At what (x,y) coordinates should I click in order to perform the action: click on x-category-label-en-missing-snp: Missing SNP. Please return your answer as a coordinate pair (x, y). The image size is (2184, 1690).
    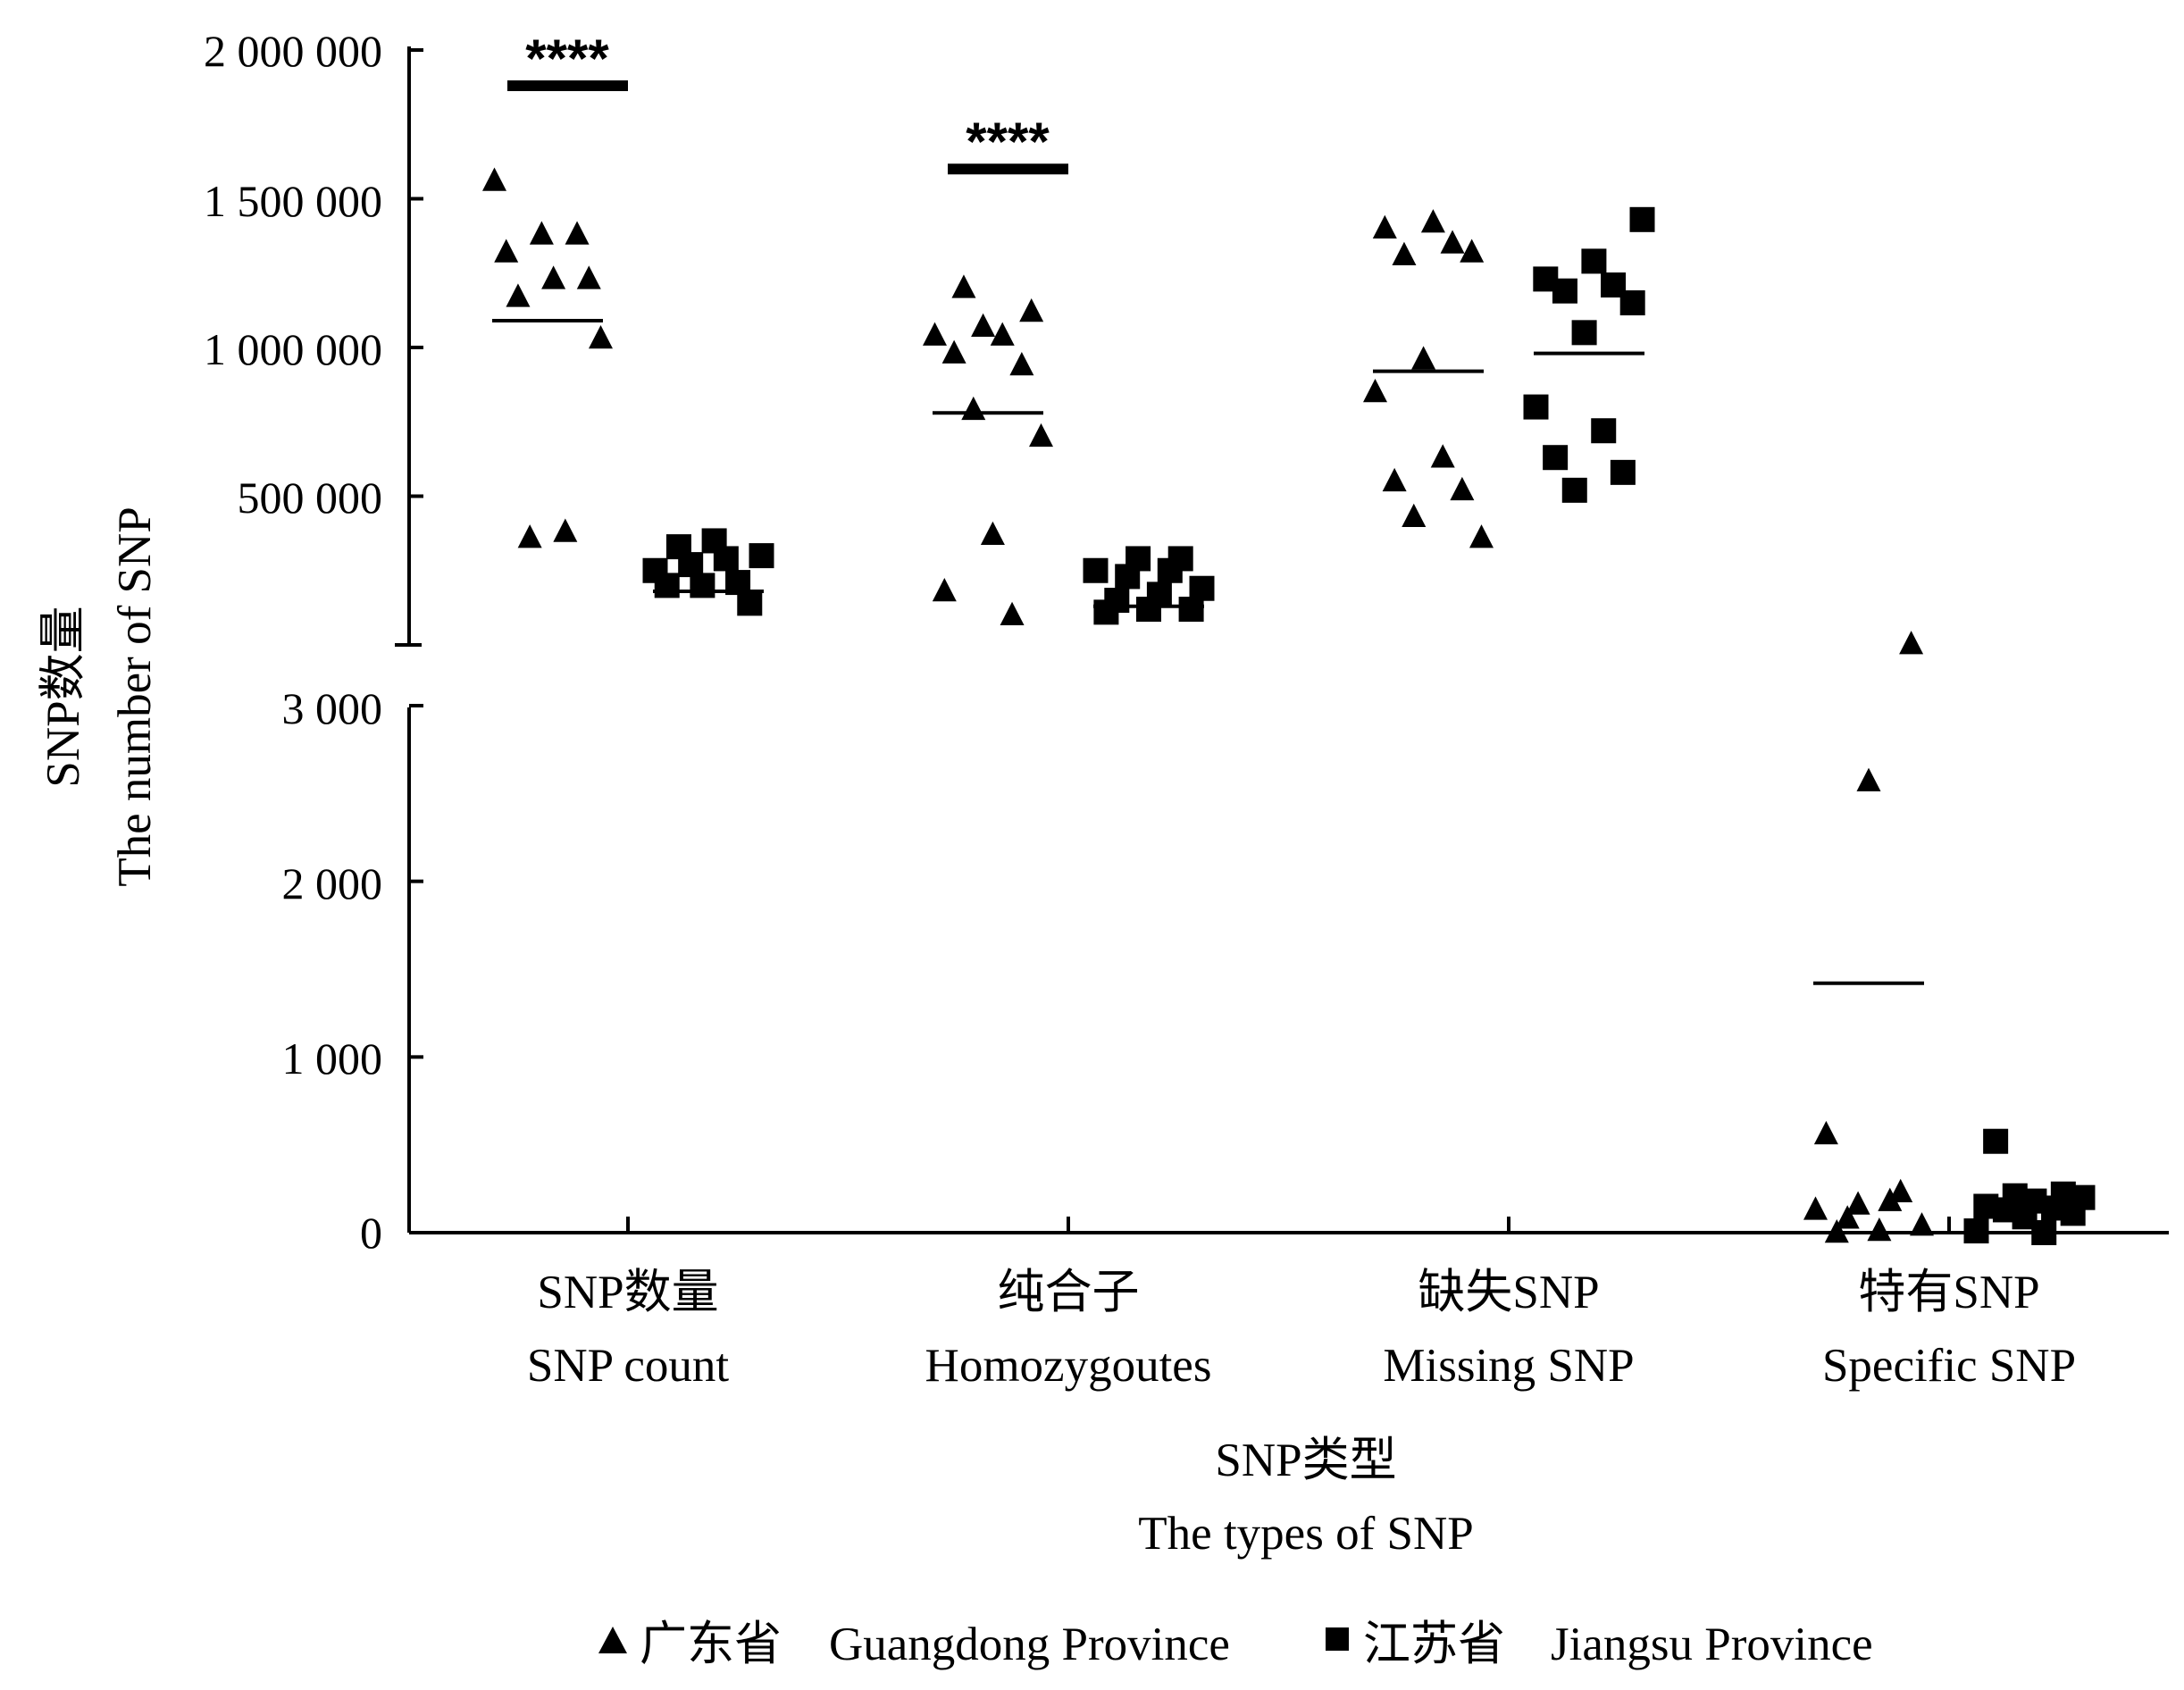
    Looking at the image, I should click on (1508, 1366).